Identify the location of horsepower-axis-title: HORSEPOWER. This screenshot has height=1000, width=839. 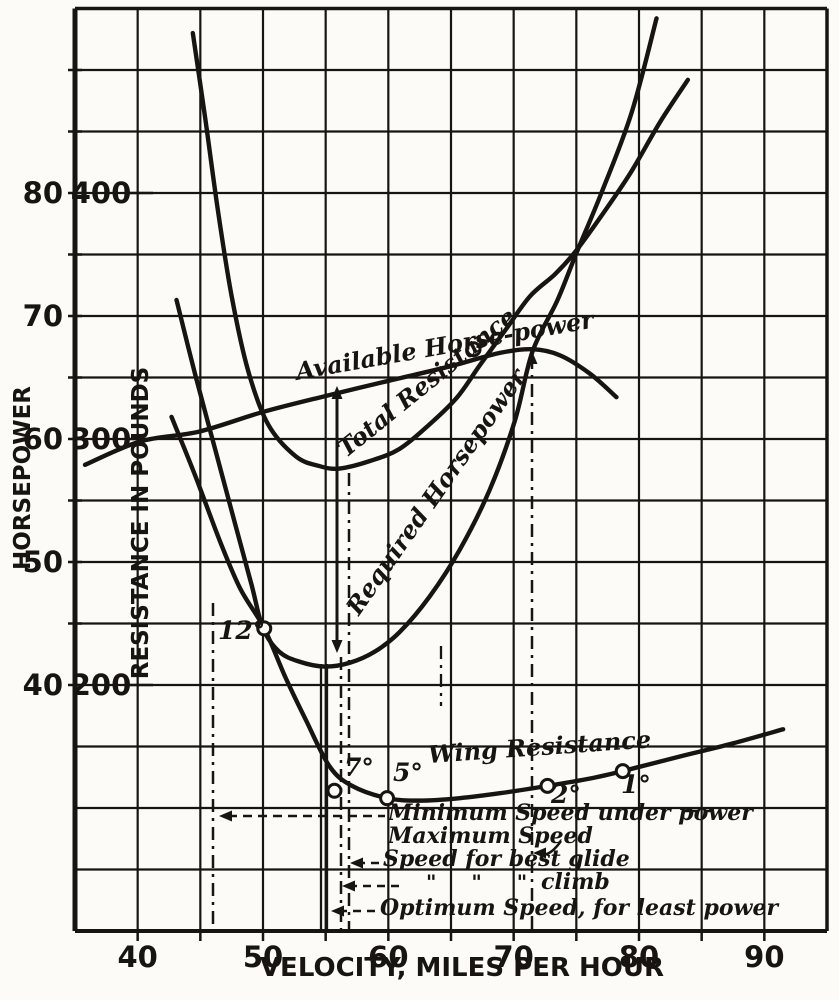
(23, 478).